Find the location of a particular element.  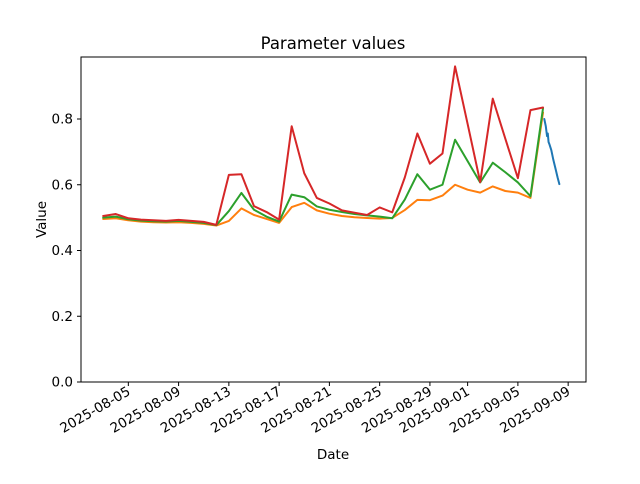

x-axis-label: Date is located at coordinates (333, 455).